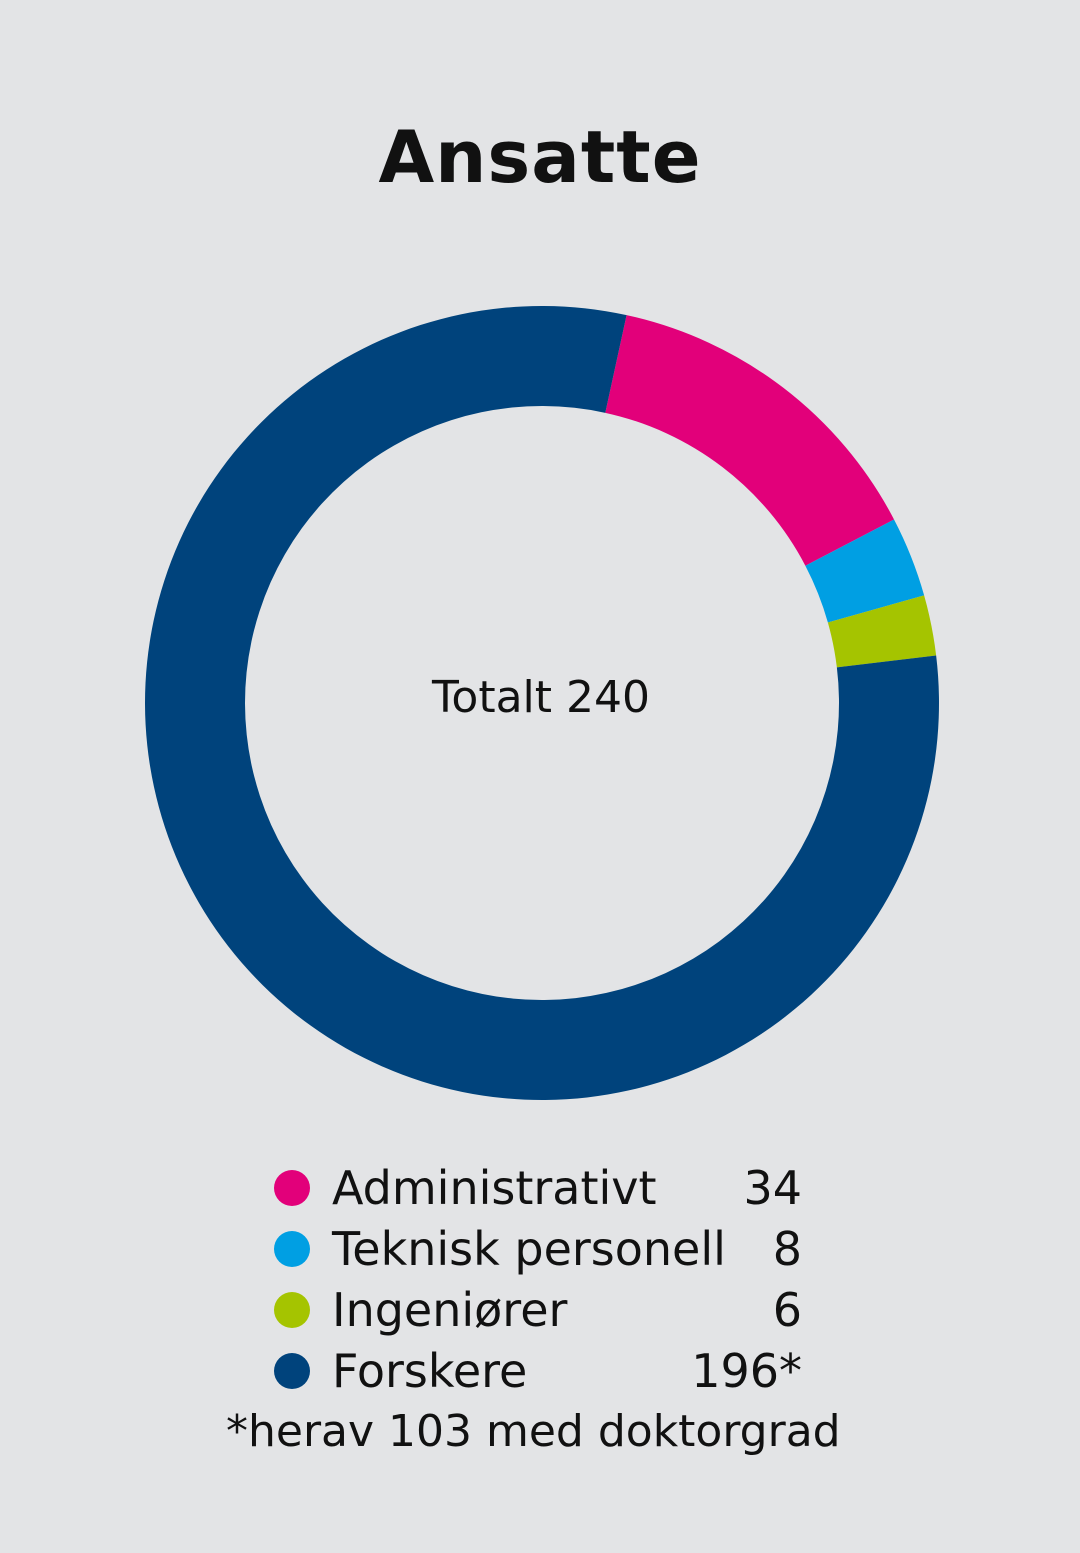 Image resolution: width=1080 pixels, height=1553 pixels. What do you see at coordinates (494, 1188) in the screenshot?
I see `legend-label: Administrativt` at bounding box center [494, 1188].